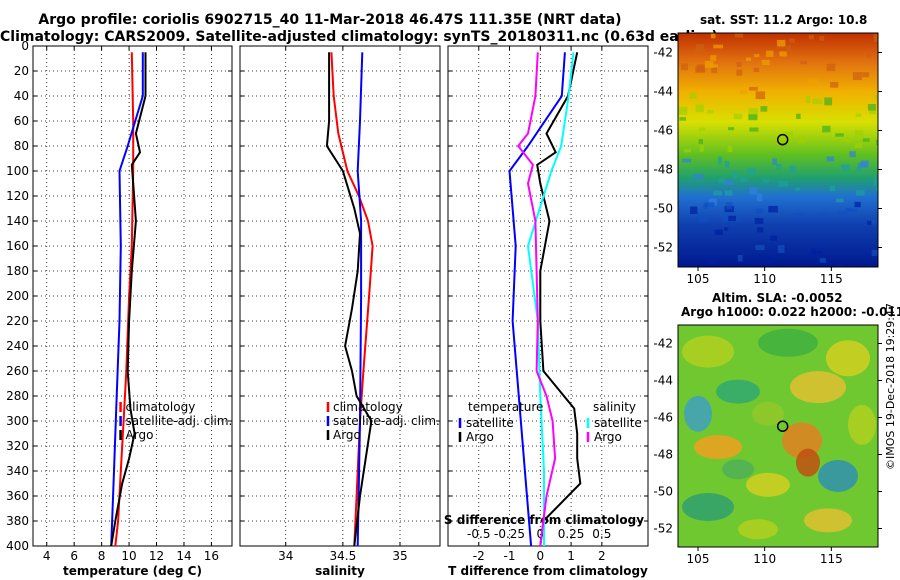  Describe the element at coordinates (74, 556) in the screenshot. I see `x-tick-label: 6` at that location.